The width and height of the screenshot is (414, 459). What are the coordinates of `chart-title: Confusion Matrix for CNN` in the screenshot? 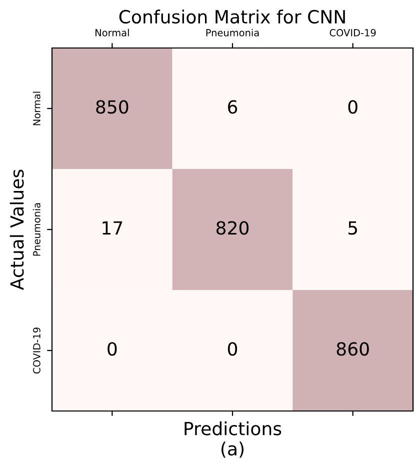 It's located at (232, 17).